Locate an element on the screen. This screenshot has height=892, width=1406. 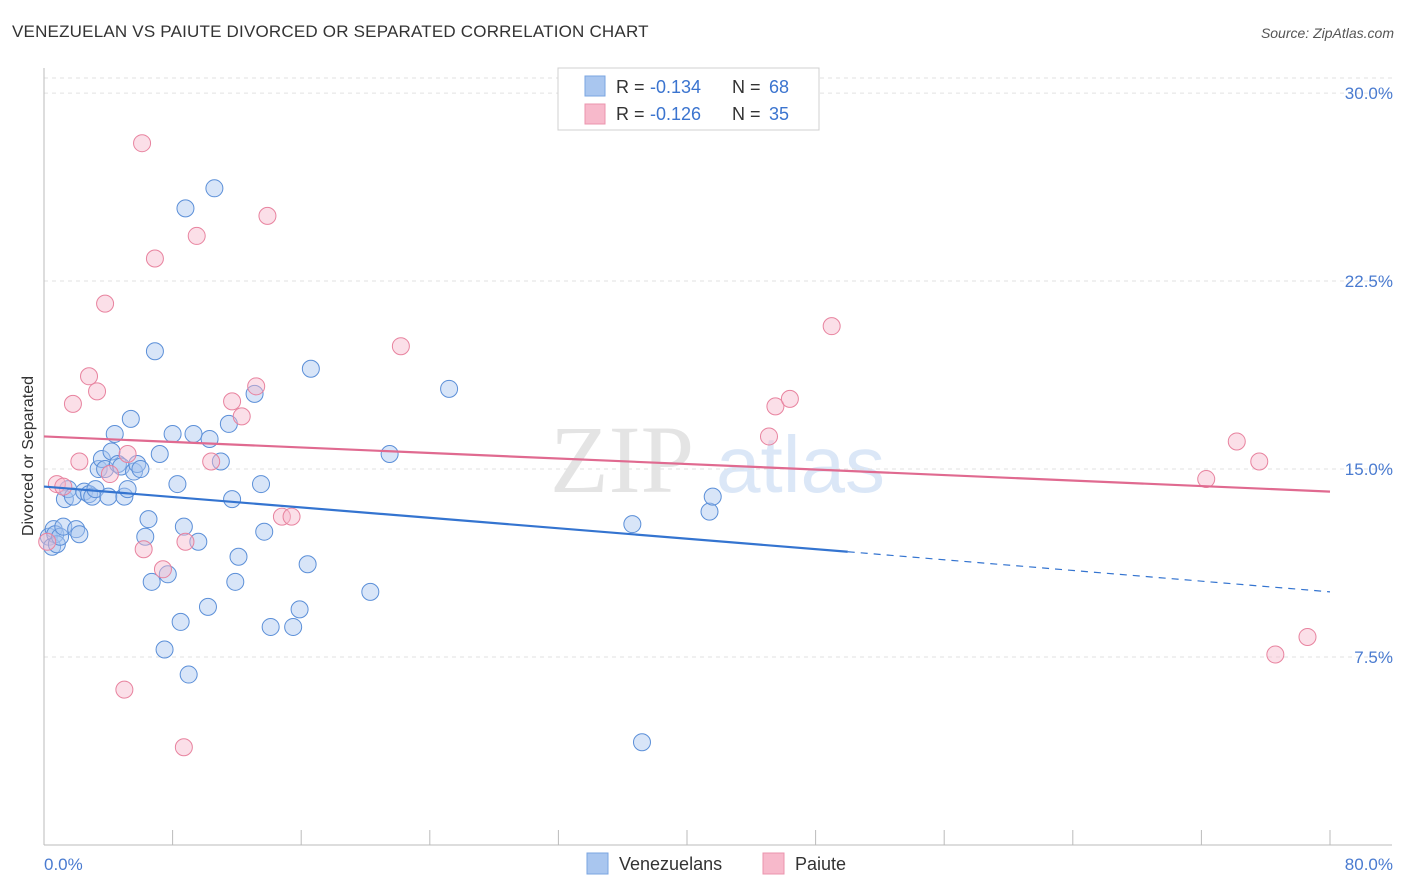
y-tick-label-2: 22.5% is located at coordinates (1369, 281).